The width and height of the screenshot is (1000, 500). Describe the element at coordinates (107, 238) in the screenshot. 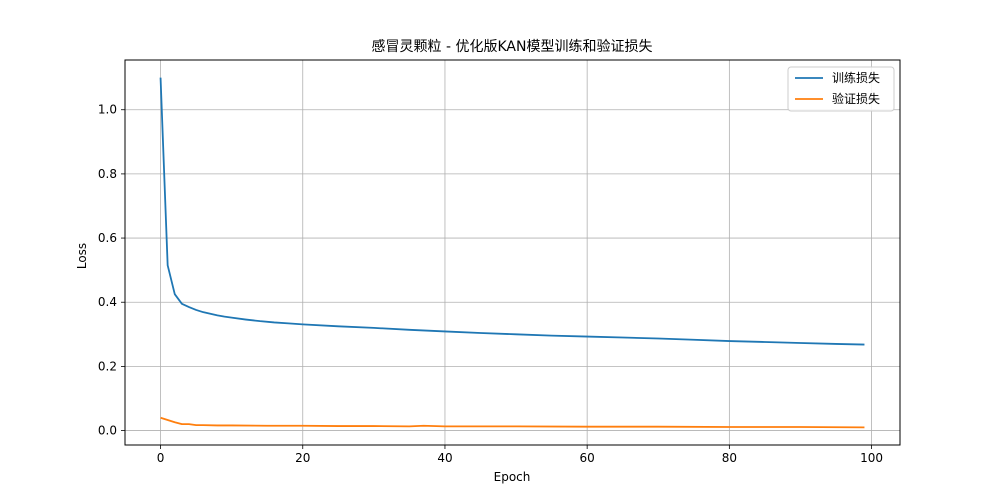

I see `y-tick-label: 0.6` at that location.